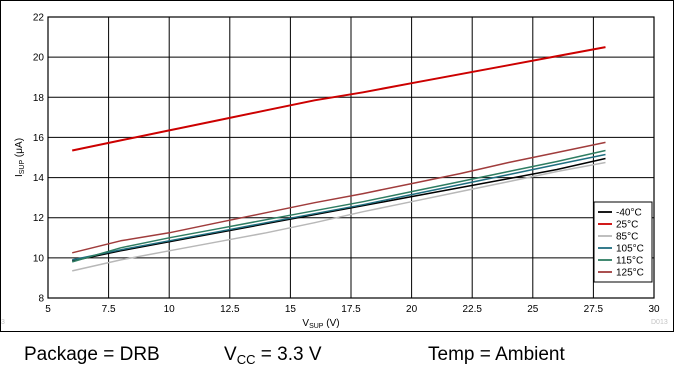 The image size is (676, 375). What do you see at coordinates (630, 273) in the screenshot?
I see `legend-label-5: 125°C` at bounding box center [630, 273].